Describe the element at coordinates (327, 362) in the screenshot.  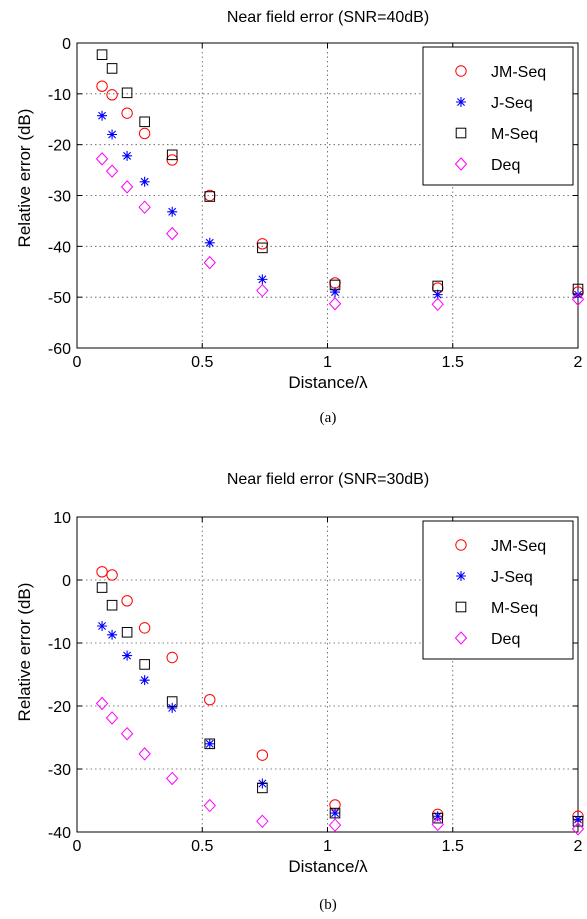
I see `x-tick-label: 1` at that location.